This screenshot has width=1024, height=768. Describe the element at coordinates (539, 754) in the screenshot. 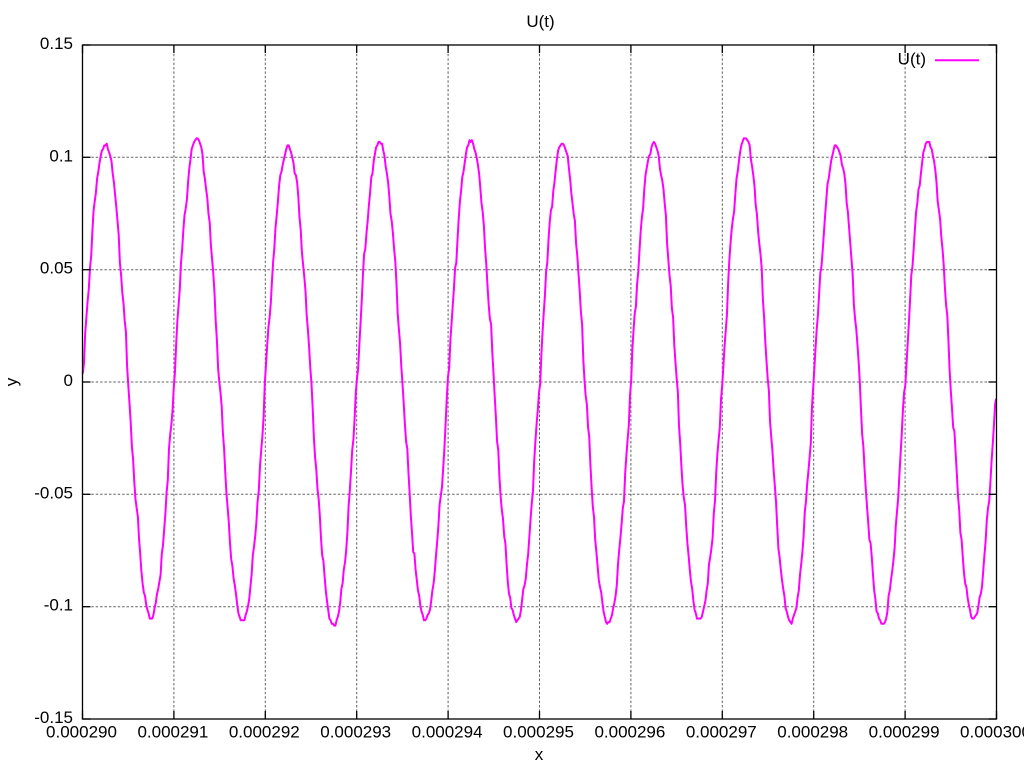

I see `svg-text: x` at that location.